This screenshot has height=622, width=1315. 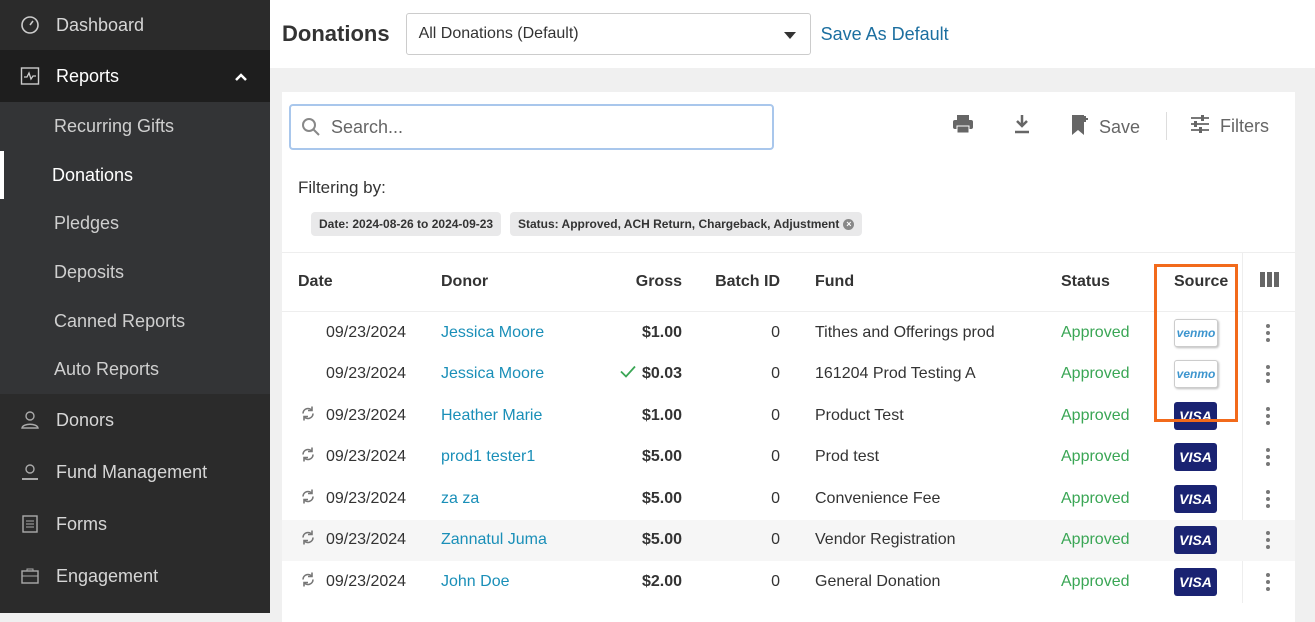 What do you see at coordinates (492, 415) in the screenshot?
I see `donor-link: Heather Marie` at bounding box center [492, 415].